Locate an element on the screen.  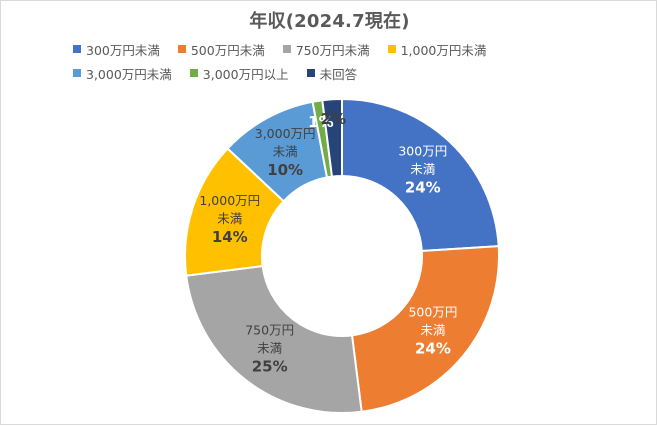
slice-label: 2% is located at coordinates (333, 119).